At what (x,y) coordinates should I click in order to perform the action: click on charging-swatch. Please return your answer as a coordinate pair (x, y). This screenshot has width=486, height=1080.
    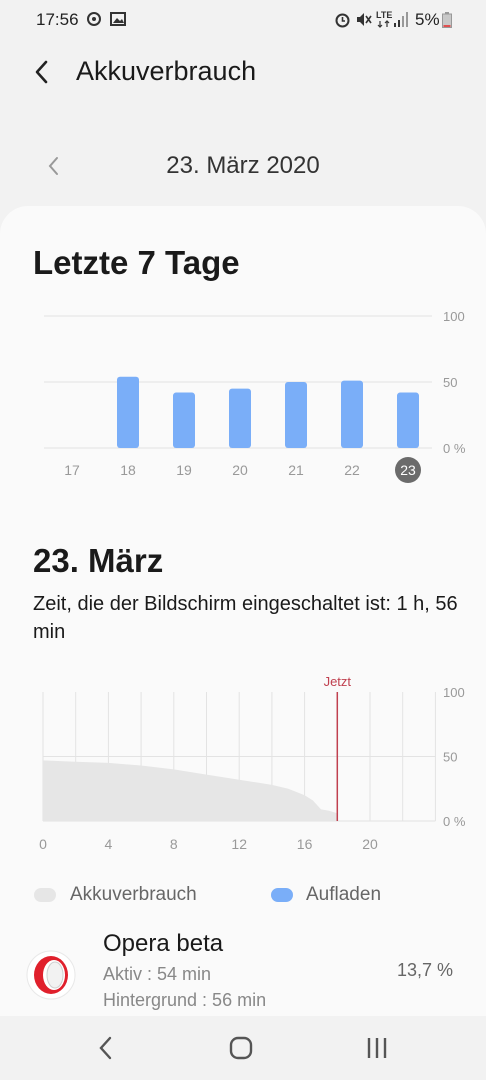
    Looking at the image, I should click on (282, 895).